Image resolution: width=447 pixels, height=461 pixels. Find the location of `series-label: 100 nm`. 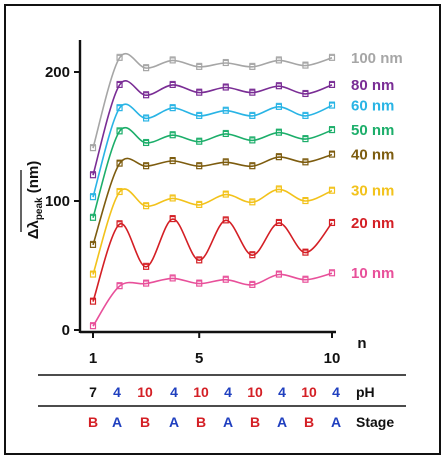

series-label: 100 nm is located at coordinates (377, 58).